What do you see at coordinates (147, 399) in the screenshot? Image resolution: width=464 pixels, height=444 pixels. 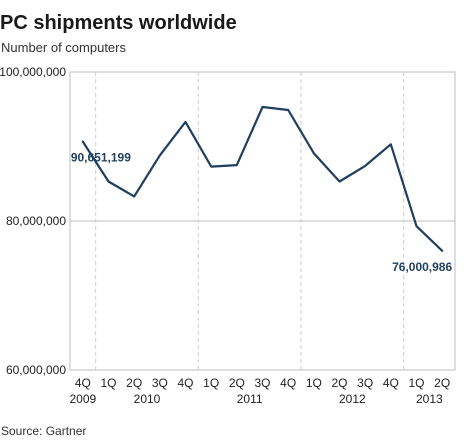 I see `year-label: 2010` at bounding box center [147, 399].